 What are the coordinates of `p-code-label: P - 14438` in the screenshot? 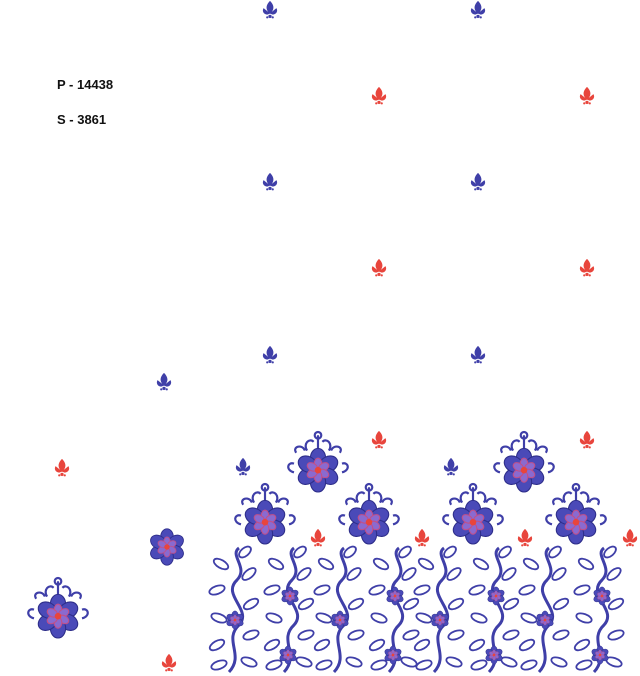 It's located at (85, 84).